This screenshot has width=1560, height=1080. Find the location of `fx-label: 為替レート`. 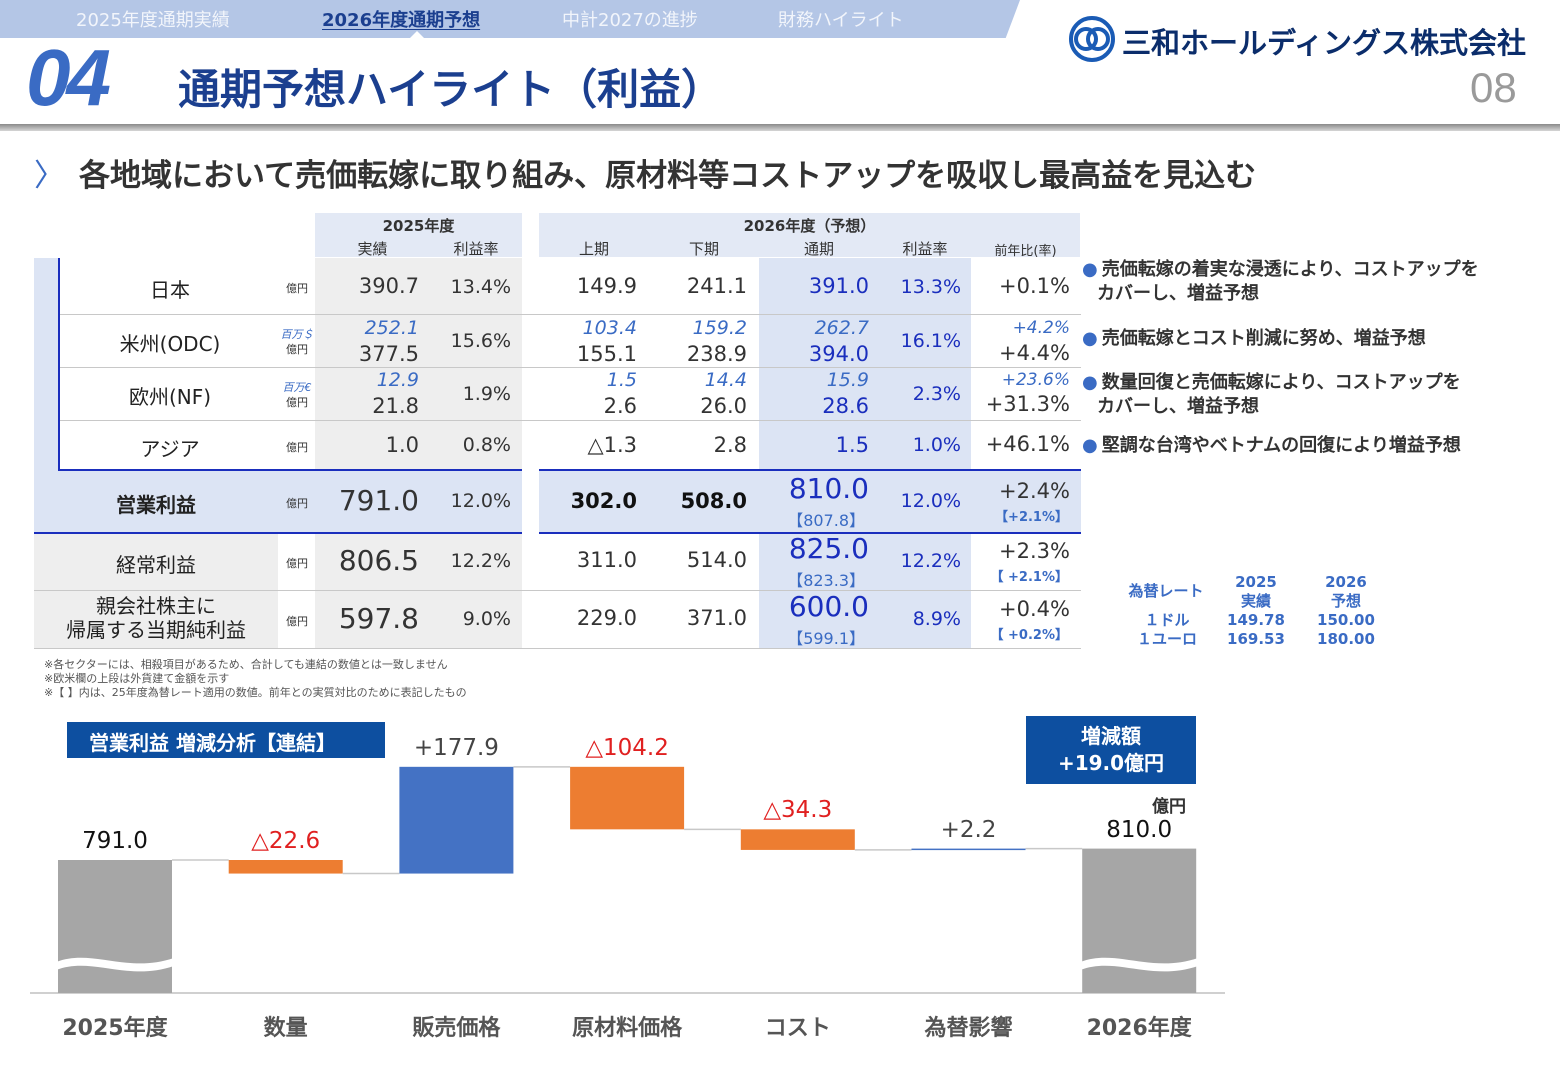

fx-label: 為替レート is located at coordinates (1166, 591).